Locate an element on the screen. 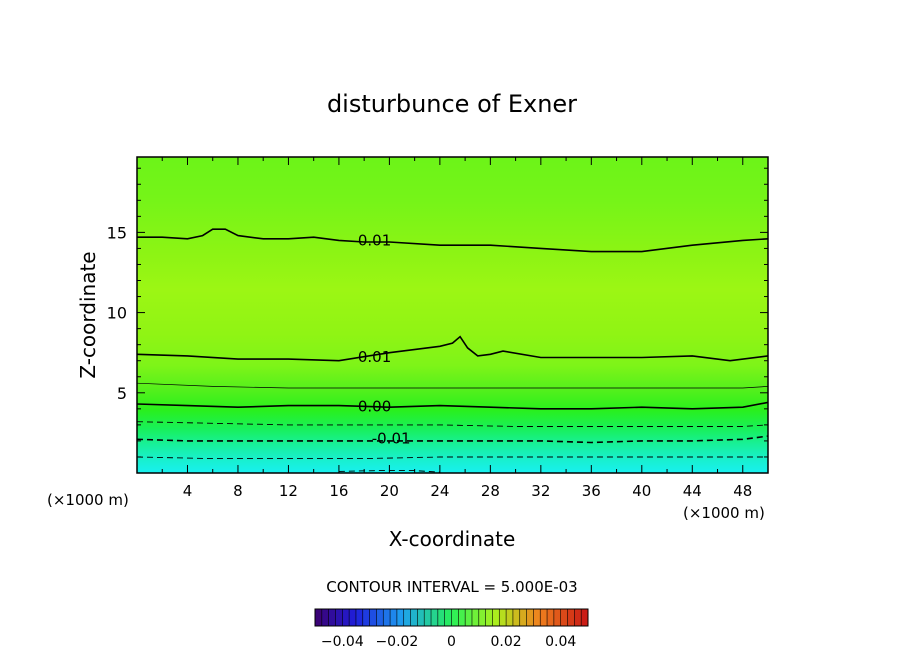 The image size is (904, 654). contour-interval-text: CONTOUR INTERVAL = 5.000E-03 is located at coordinates (451, 587).